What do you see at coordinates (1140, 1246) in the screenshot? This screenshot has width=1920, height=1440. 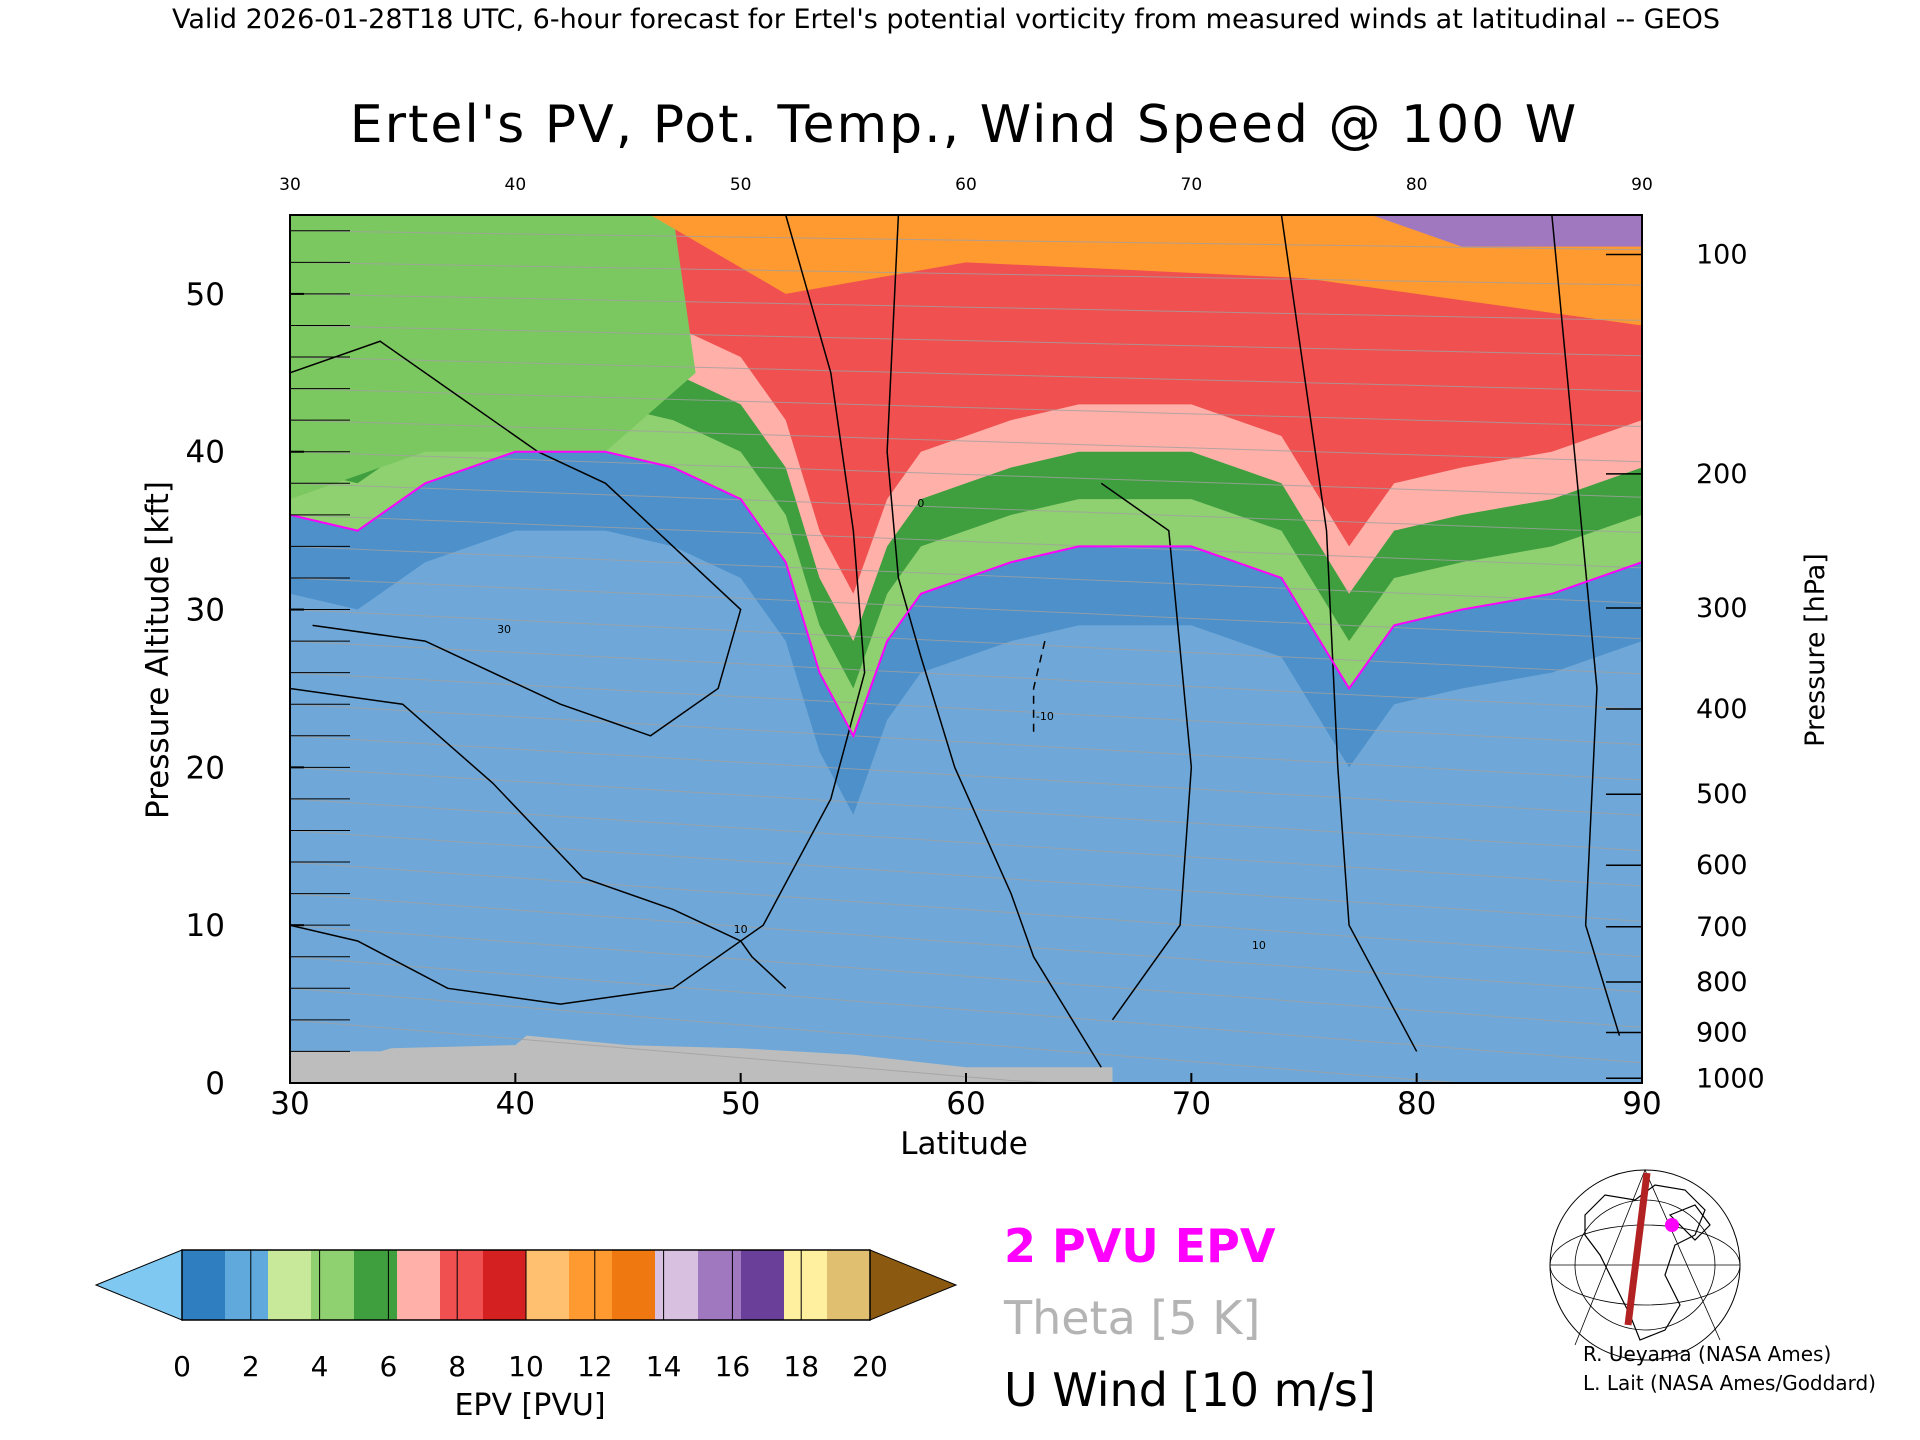 I see `legend-item-pv: 2 PVU EPV` at bounding box center [1140, 1246].